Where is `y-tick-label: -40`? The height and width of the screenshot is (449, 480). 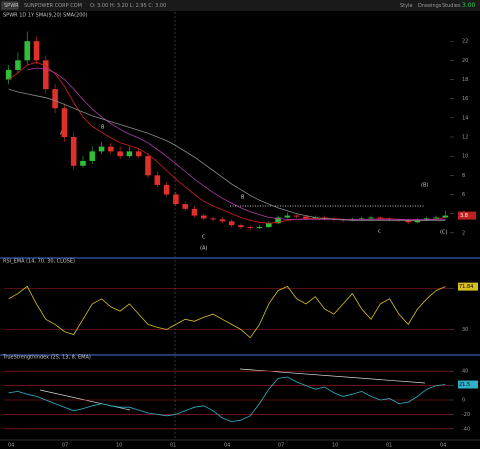
y-tick-label: -40 is located at coordinates (466, 429).